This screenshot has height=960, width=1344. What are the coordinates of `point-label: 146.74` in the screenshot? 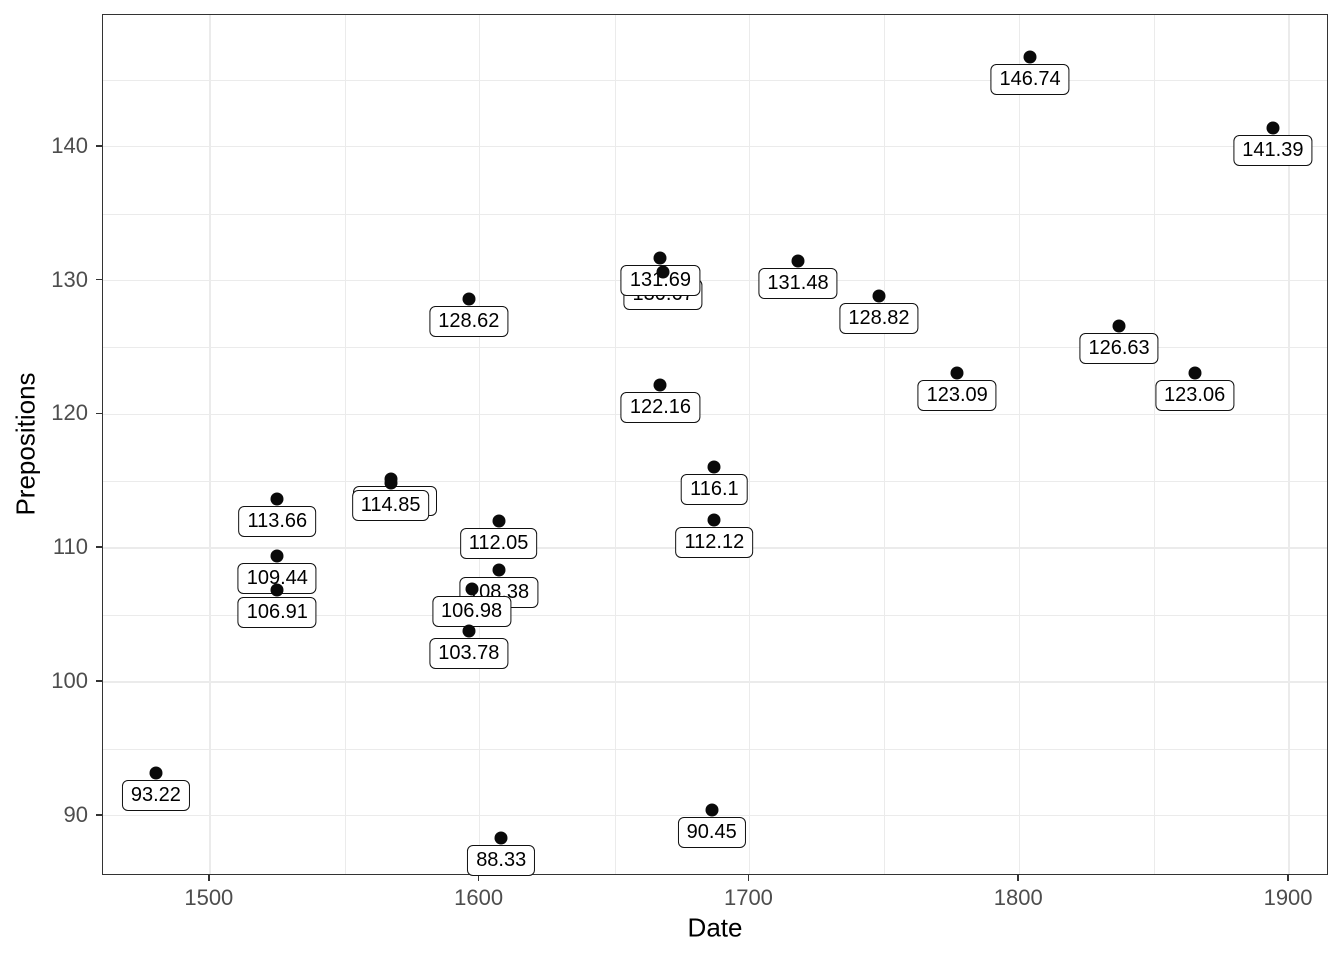 It's located at (1030, 79).